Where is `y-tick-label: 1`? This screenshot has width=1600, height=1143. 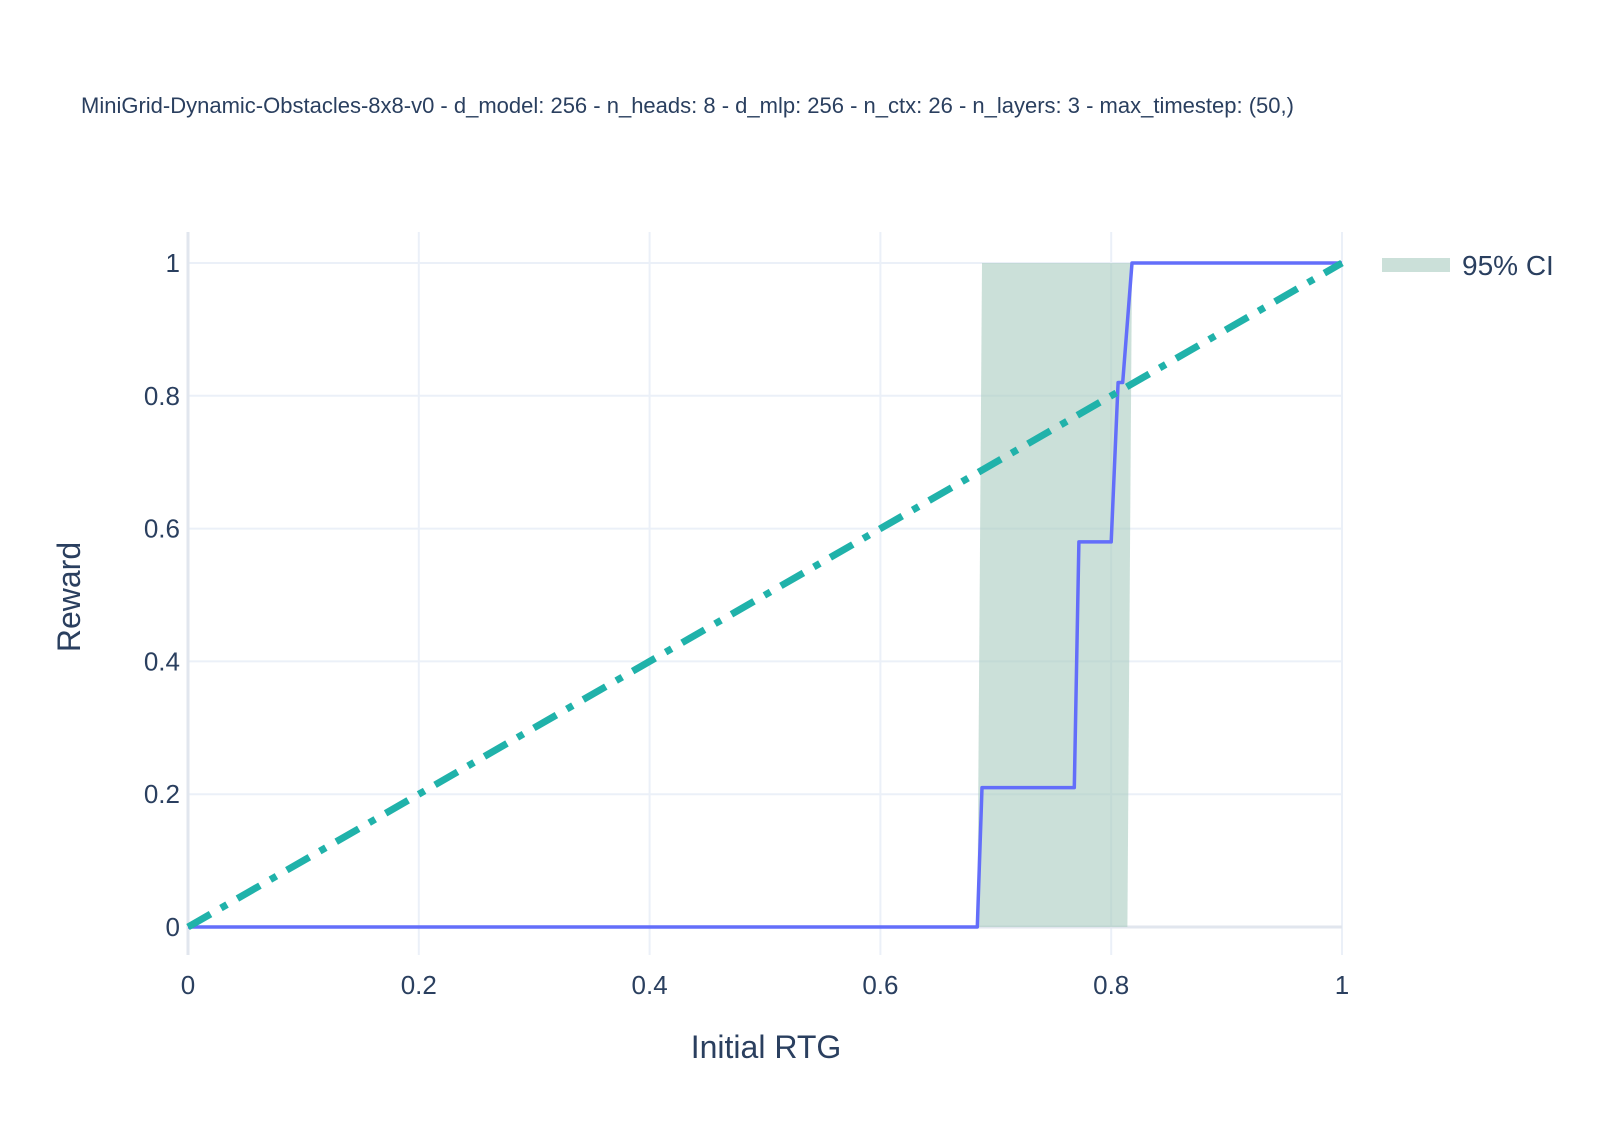
y-tick-label: 1 is located at coordinates (173, 263).